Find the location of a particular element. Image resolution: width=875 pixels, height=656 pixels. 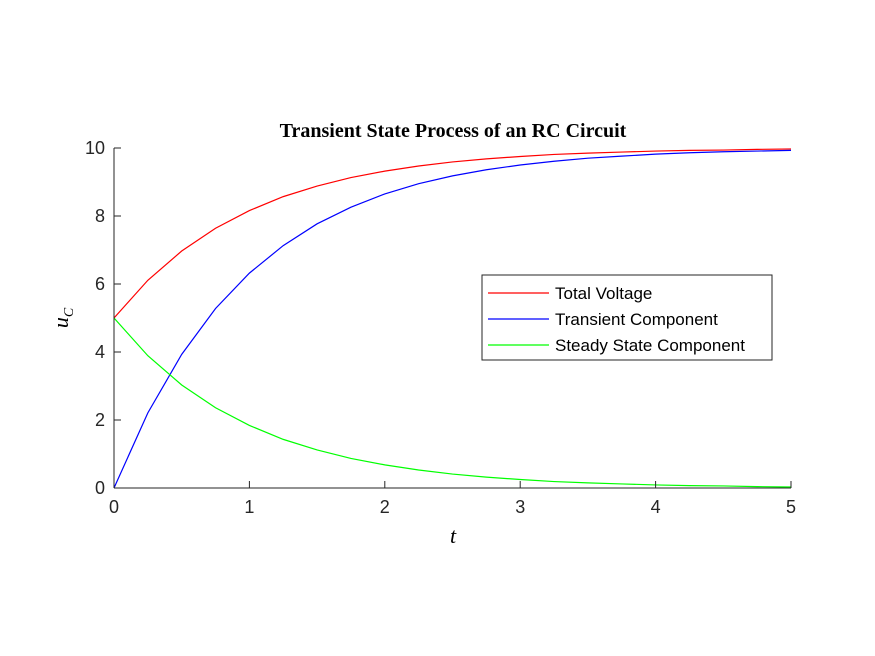

x-tick-label: 2 is located at coordinates (385, 507).